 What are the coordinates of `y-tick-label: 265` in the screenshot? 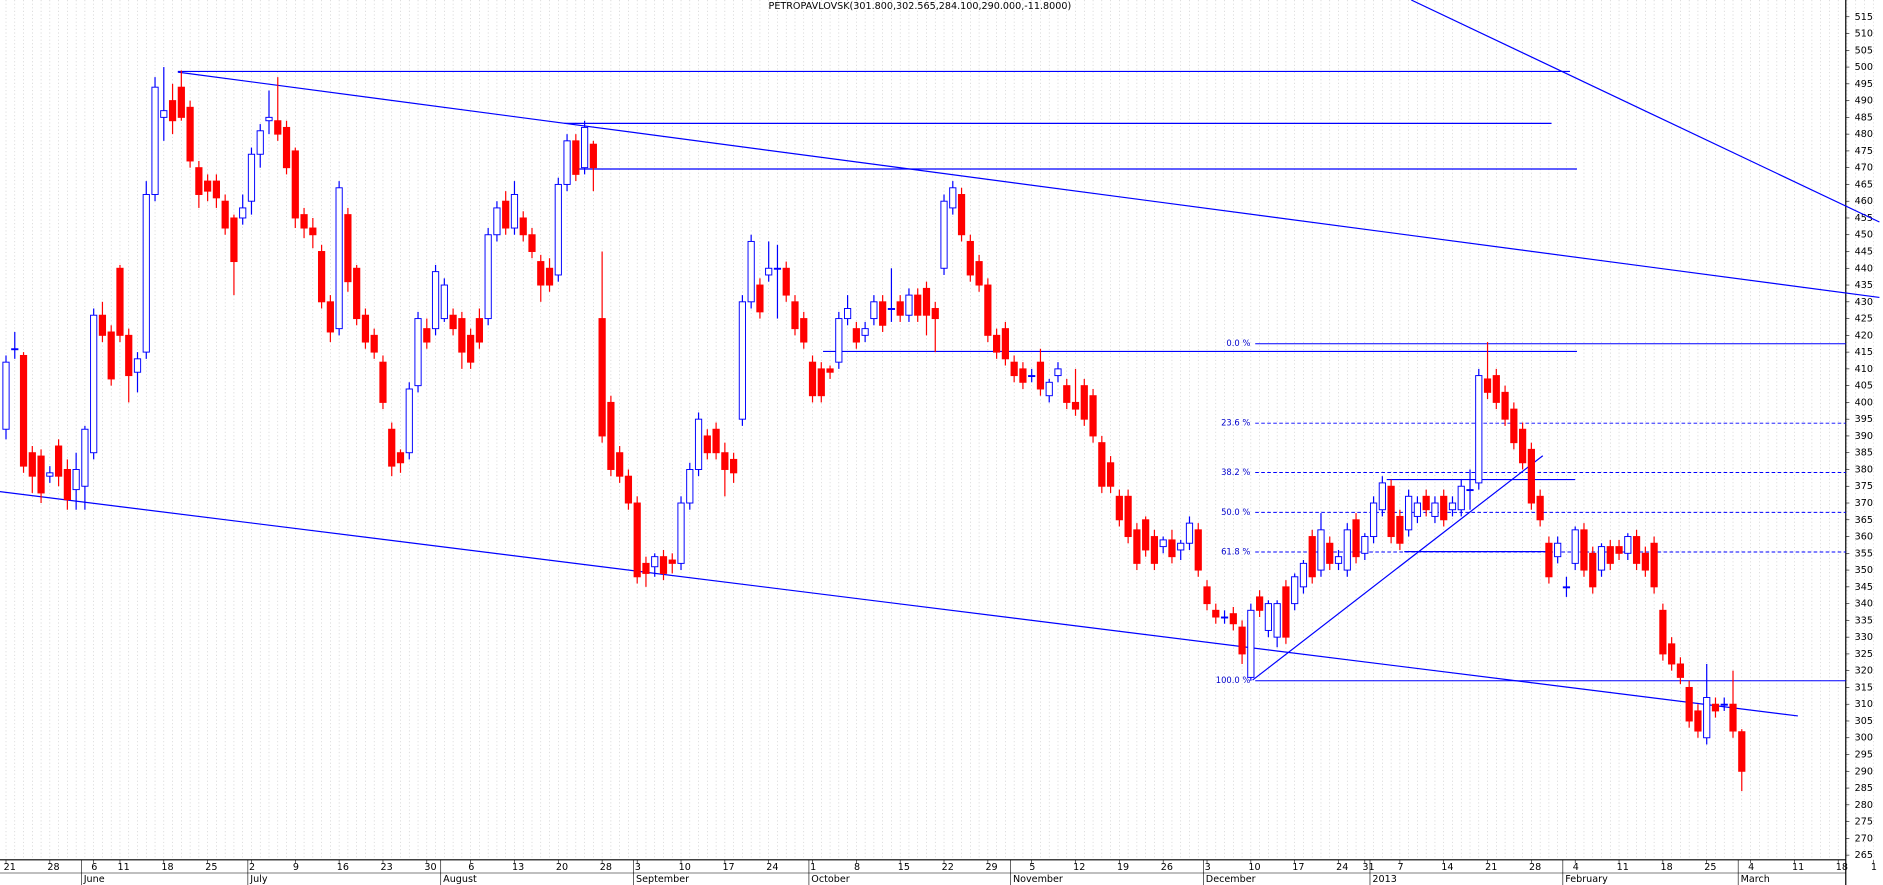 It's located at (1864, 855).